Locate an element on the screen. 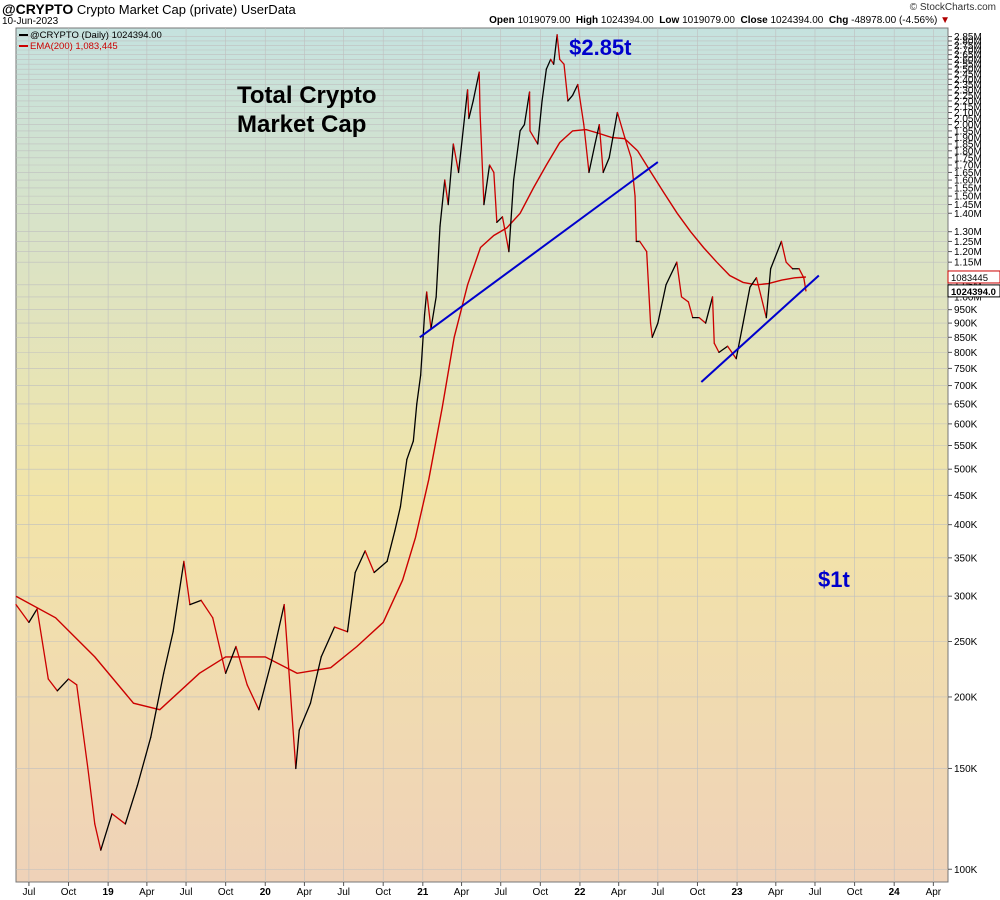 Image resolution: width=1000 pixels, height=900 pixels. x-tick-label: 19 is located at coordinates (109, 892).